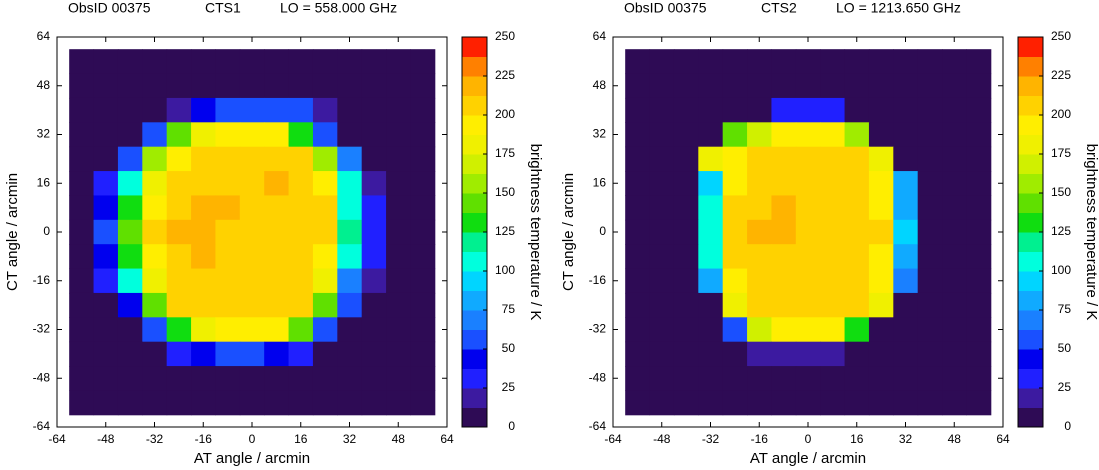  What do you see at coordinates (662, 439) in the screenshot?
I see `x-tick-label: -48` at bounding box center [662, 439].